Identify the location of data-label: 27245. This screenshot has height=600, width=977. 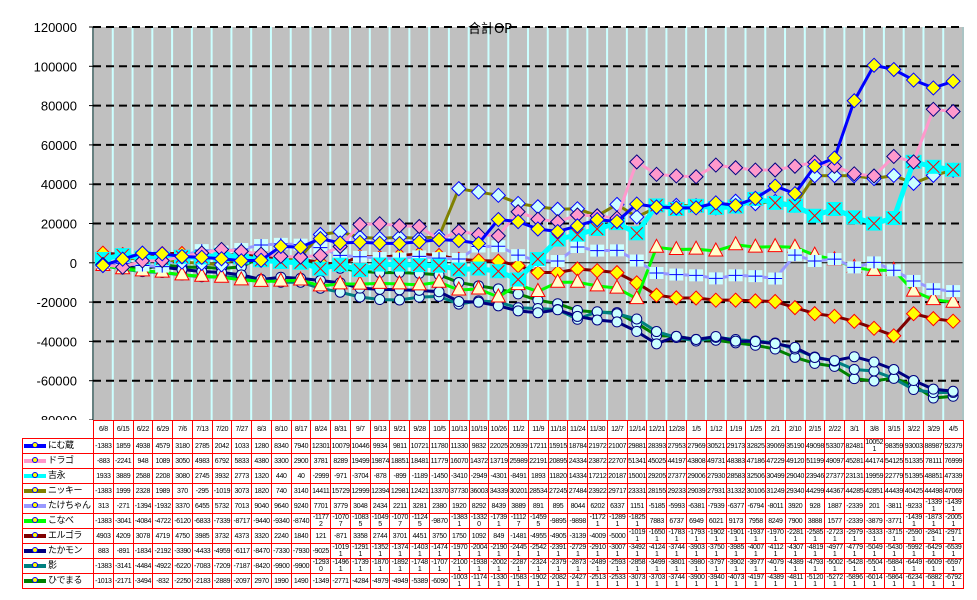
(558, 491).